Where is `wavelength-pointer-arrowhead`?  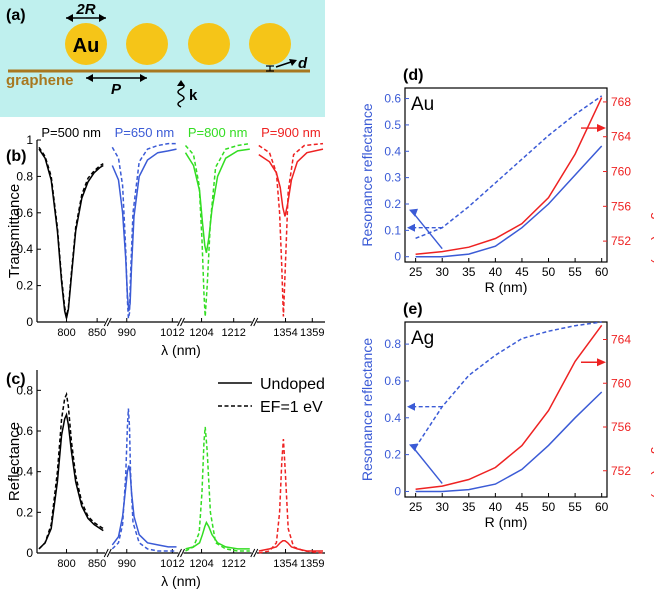
wavelength-pointer-arrowhead is located at coordinates (601, 128).